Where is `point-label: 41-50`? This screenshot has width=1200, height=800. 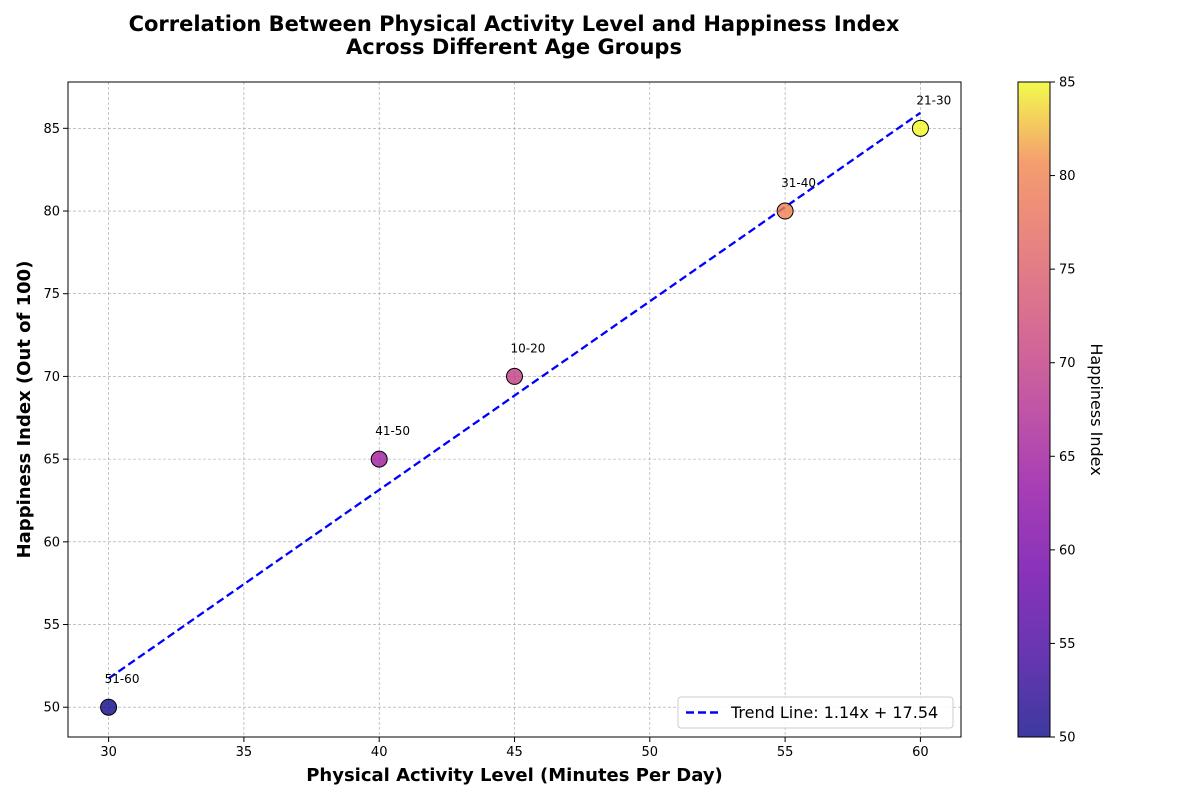 point-label: 41-50 is located at coordinates (392, 431).